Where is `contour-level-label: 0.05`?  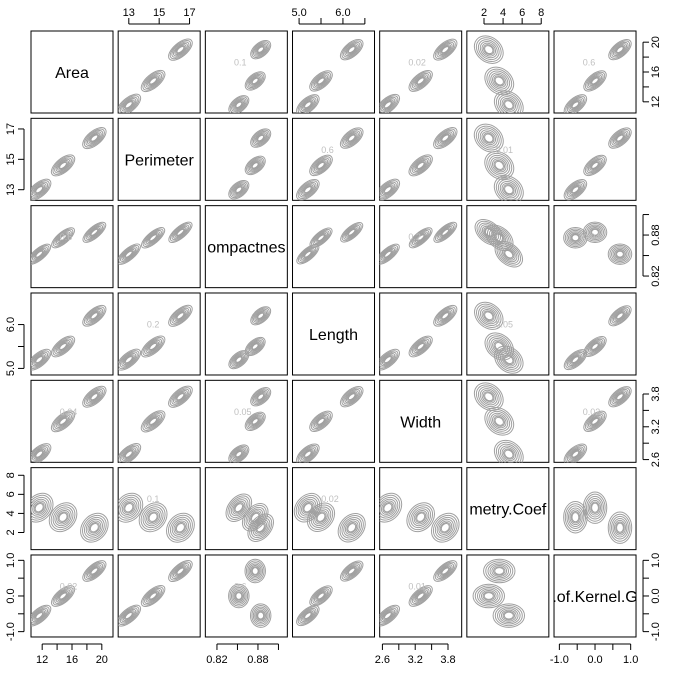
contour-level-label: 0.05 is located at coordinates (505, 324).